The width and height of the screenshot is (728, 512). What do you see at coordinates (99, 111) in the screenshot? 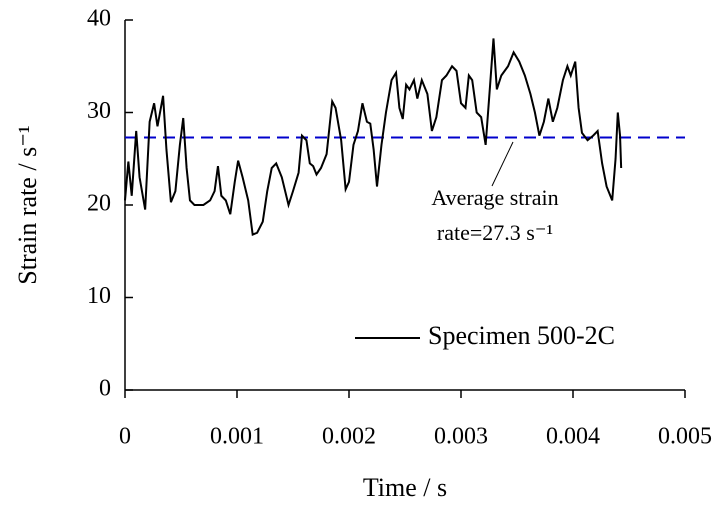
I see `y-tick-label: 30` at bounding box center [99, 111].